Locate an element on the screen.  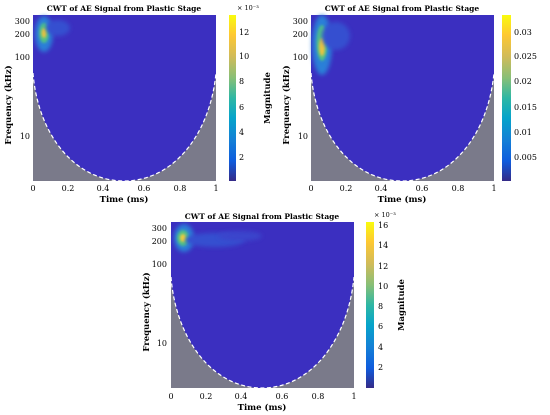
colorbar-tick-label: 0.015 is located at coordinates (525, 107).